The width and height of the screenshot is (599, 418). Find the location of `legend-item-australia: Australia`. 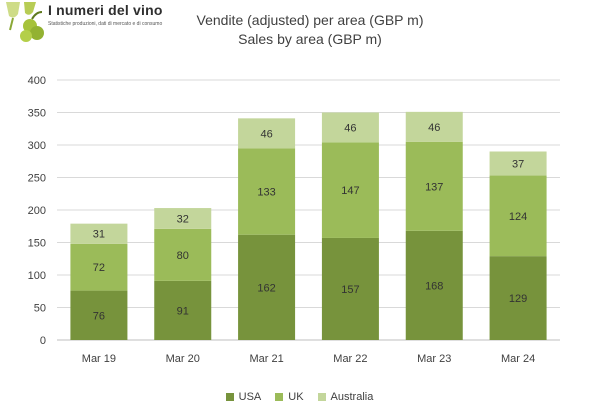

legend-item-australia: Australia is located at coordinates (345, 397).